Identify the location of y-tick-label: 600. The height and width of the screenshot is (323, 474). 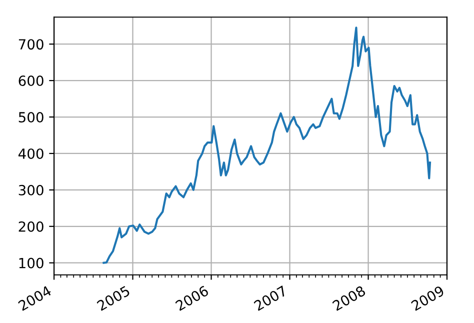
(31, 81).